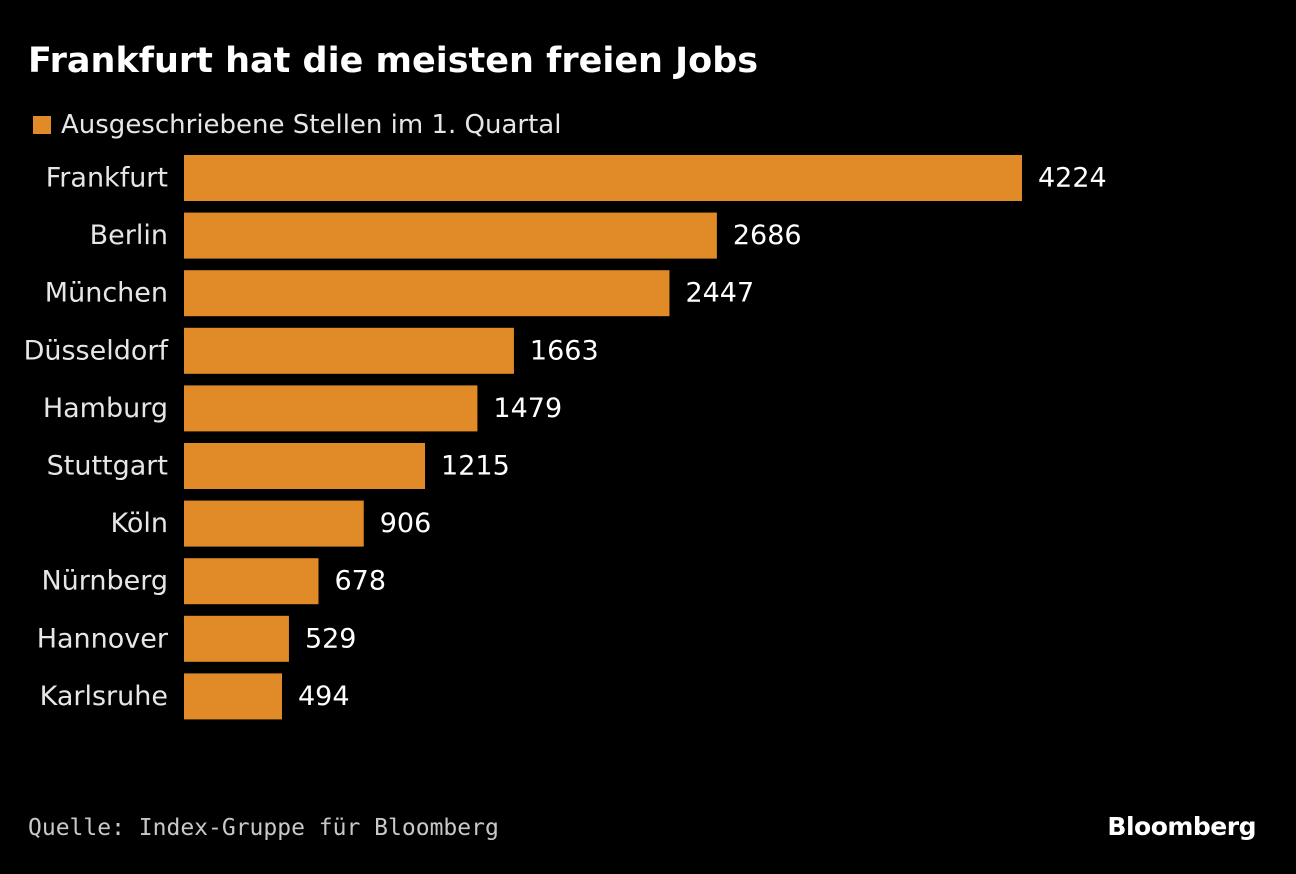 This screenshot has width=1296, height=874. I want to click on value-label: 1663, so click(564, 350).